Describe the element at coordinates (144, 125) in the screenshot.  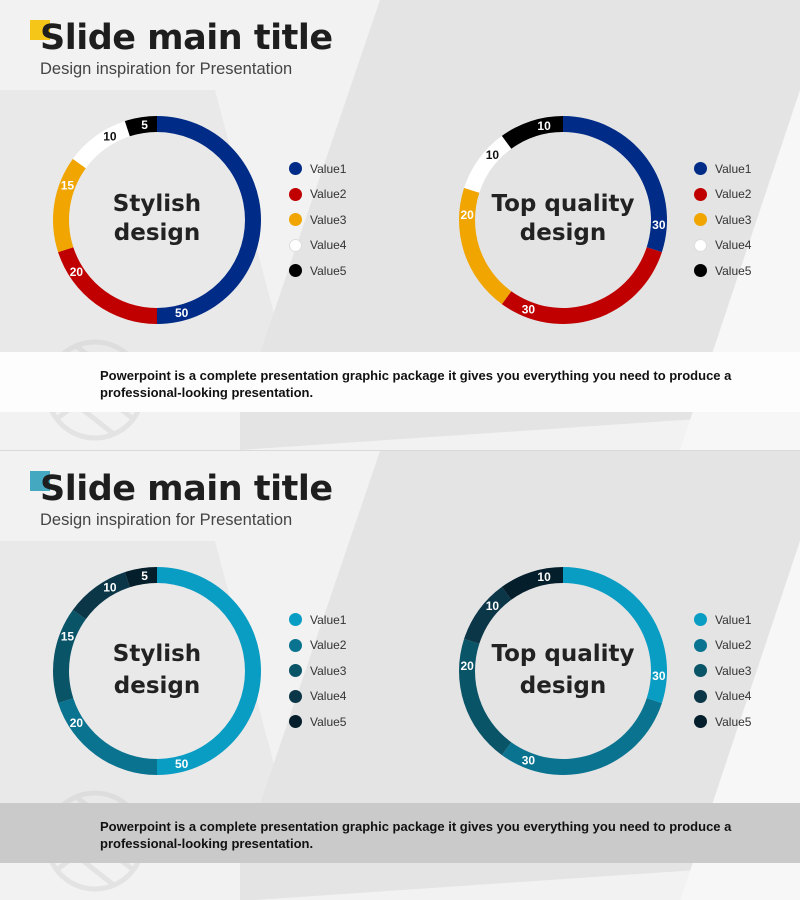
I see `donut-data-label: 5` at that location.